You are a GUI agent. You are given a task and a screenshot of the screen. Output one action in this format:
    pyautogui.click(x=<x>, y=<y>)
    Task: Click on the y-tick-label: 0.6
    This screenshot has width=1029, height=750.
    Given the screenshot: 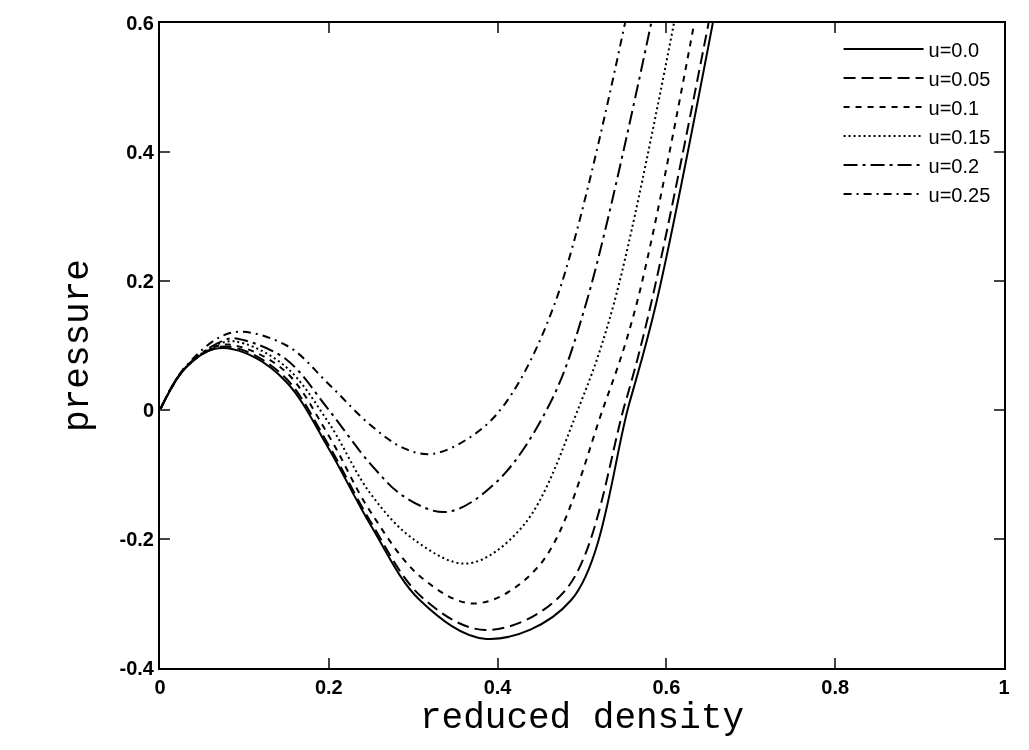 What is the action you would take?
    pyautogui.click(x=140, y=23)
    